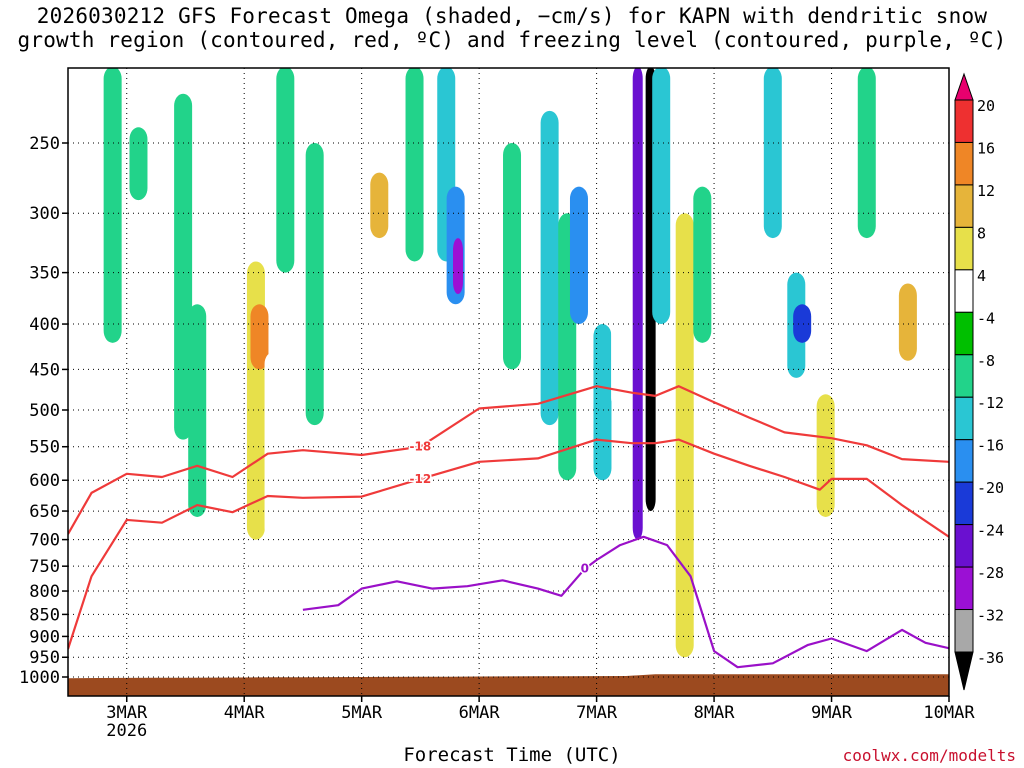 The width and height of the screenshot is (1024, 768). I want to click on x-tick-label: 7MAR, so click(597, 713).